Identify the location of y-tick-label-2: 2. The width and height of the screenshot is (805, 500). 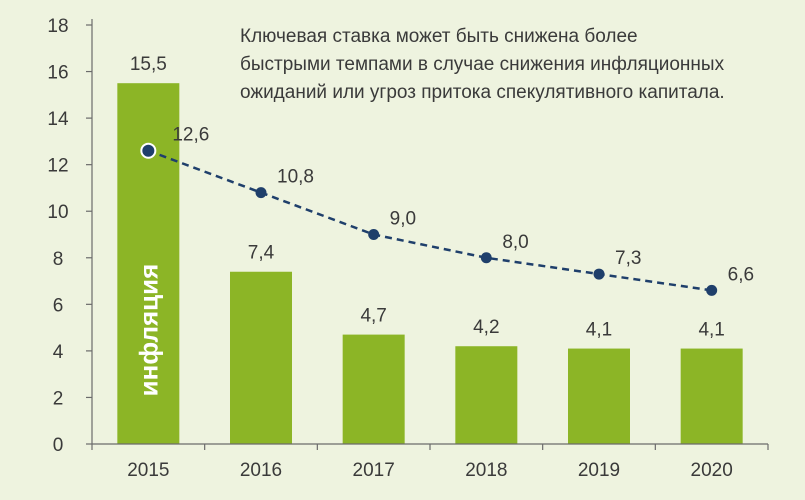
(58, 398).